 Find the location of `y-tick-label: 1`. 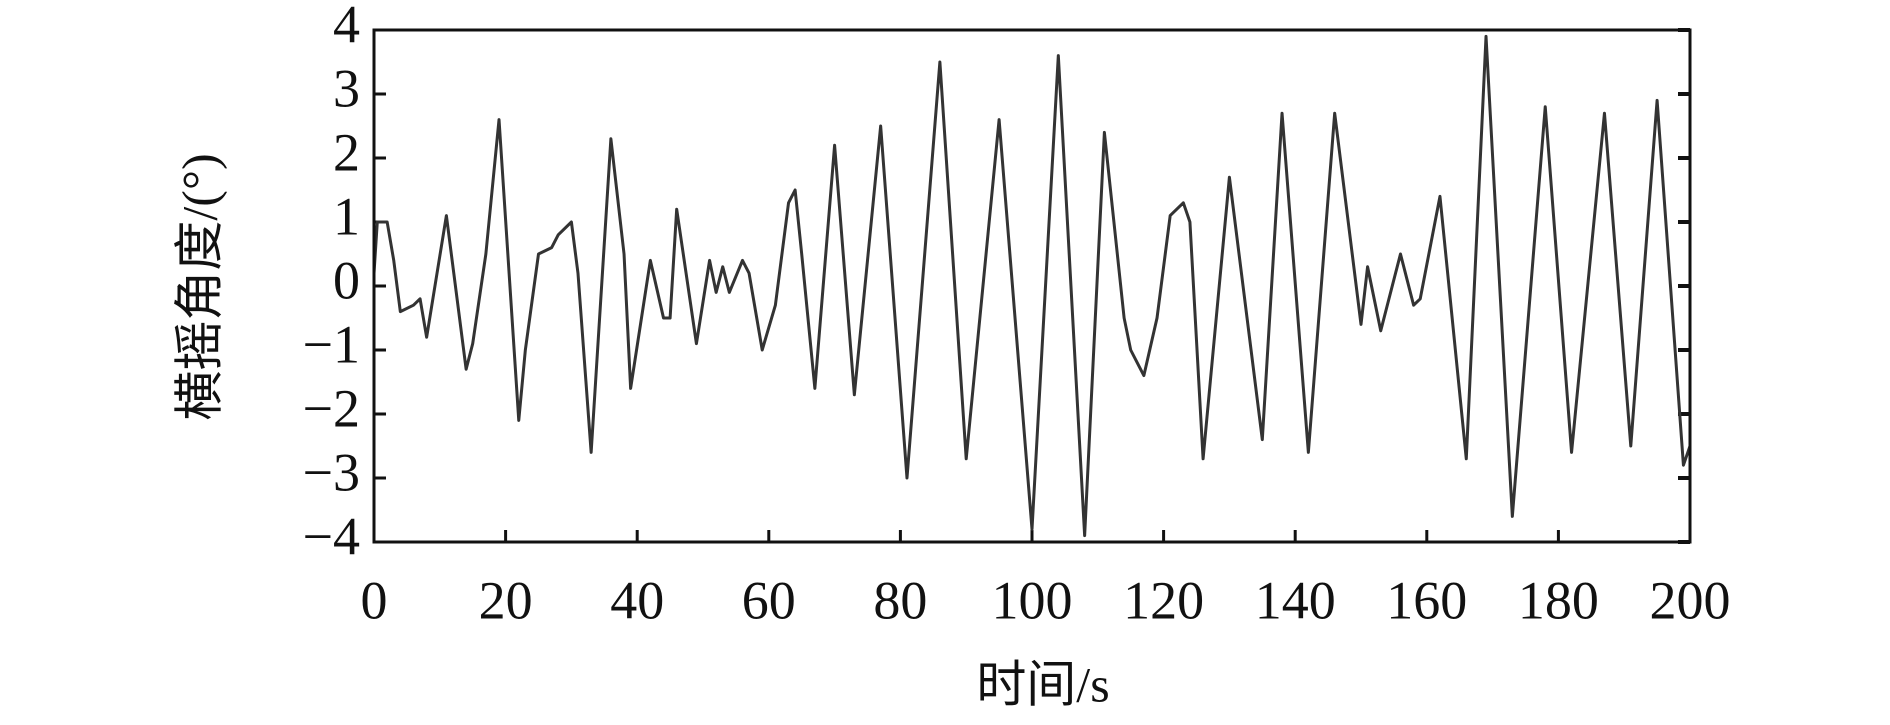

y-tick-label: 1 is located at coordinates (346, 216).